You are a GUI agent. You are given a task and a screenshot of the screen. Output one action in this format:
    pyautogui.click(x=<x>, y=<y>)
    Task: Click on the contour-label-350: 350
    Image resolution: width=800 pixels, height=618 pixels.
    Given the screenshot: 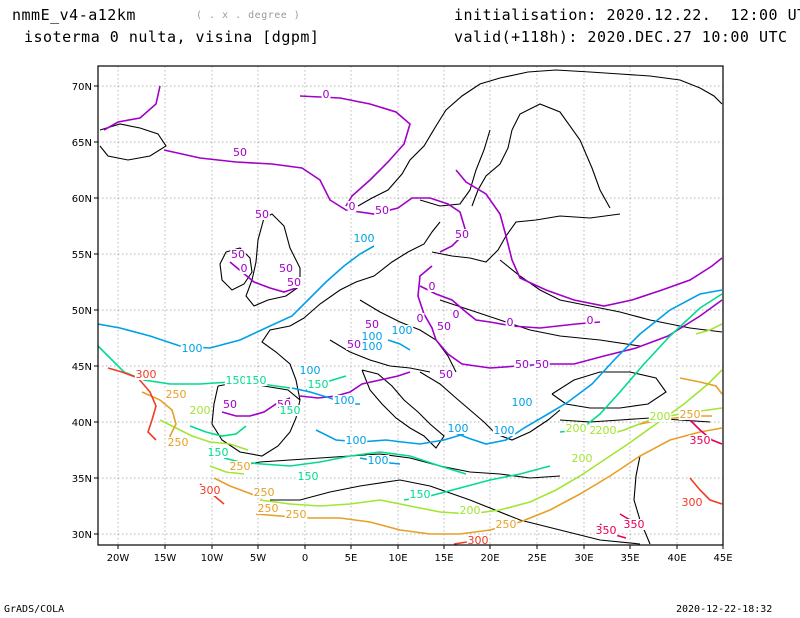 What is the action you would take?
    pyautogui.click(x=606, y=530)
    